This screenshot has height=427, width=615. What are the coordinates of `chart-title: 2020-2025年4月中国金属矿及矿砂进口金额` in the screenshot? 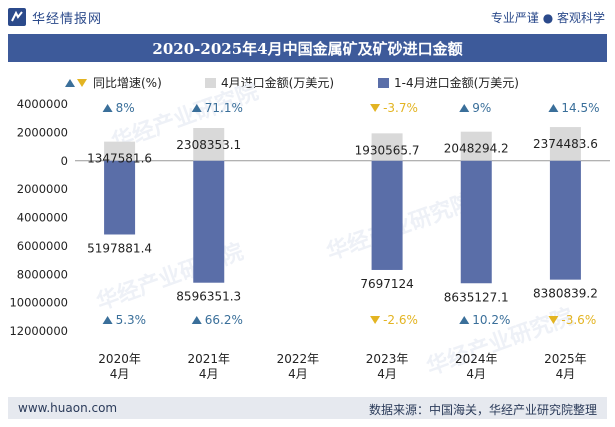 It's located at (307, 49).